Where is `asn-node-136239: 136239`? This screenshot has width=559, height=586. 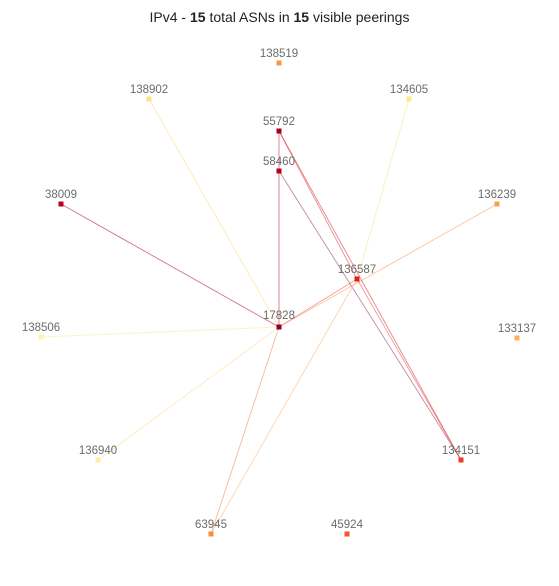 asn-node-136239: 136239 is located at coordinates (497, 198).